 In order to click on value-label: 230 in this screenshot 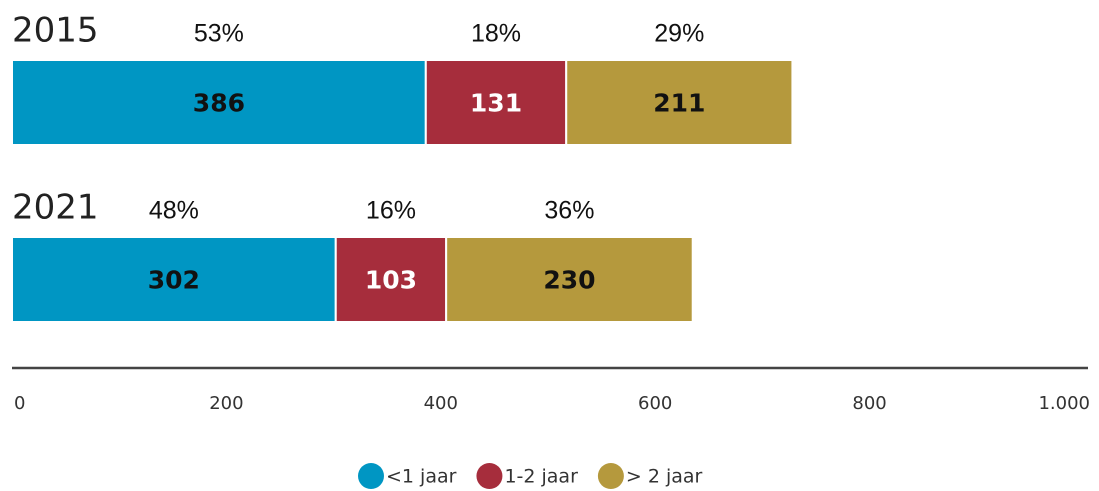, I will do `click(569, 280)`.